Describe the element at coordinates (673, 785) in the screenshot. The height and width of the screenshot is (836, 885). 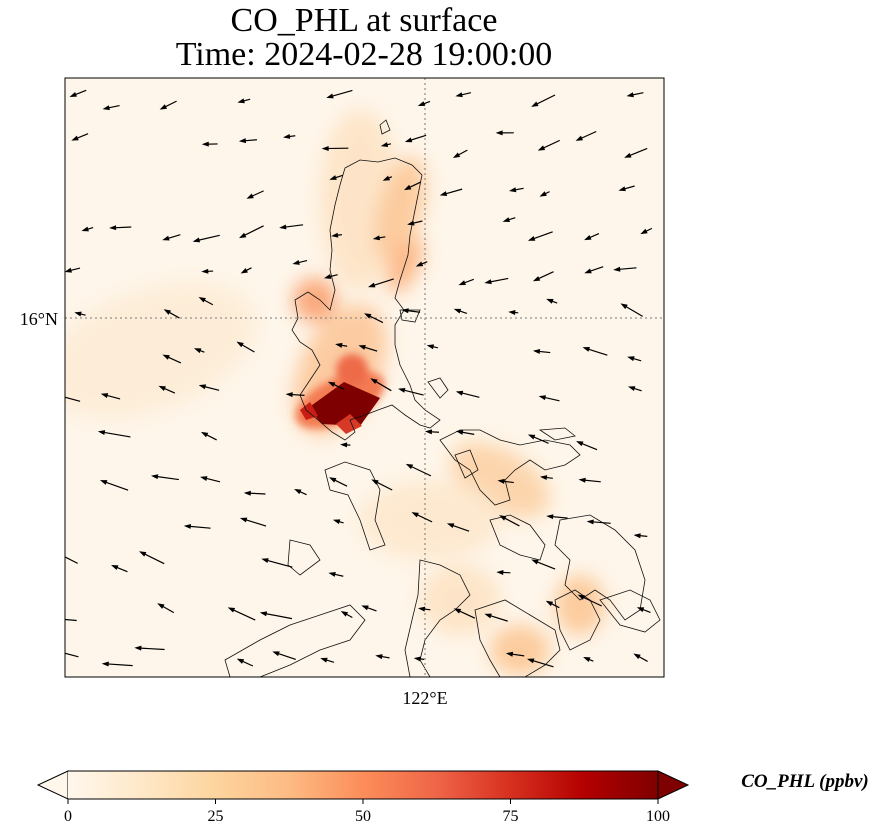
I see `colorbar-extend-max` at that location.